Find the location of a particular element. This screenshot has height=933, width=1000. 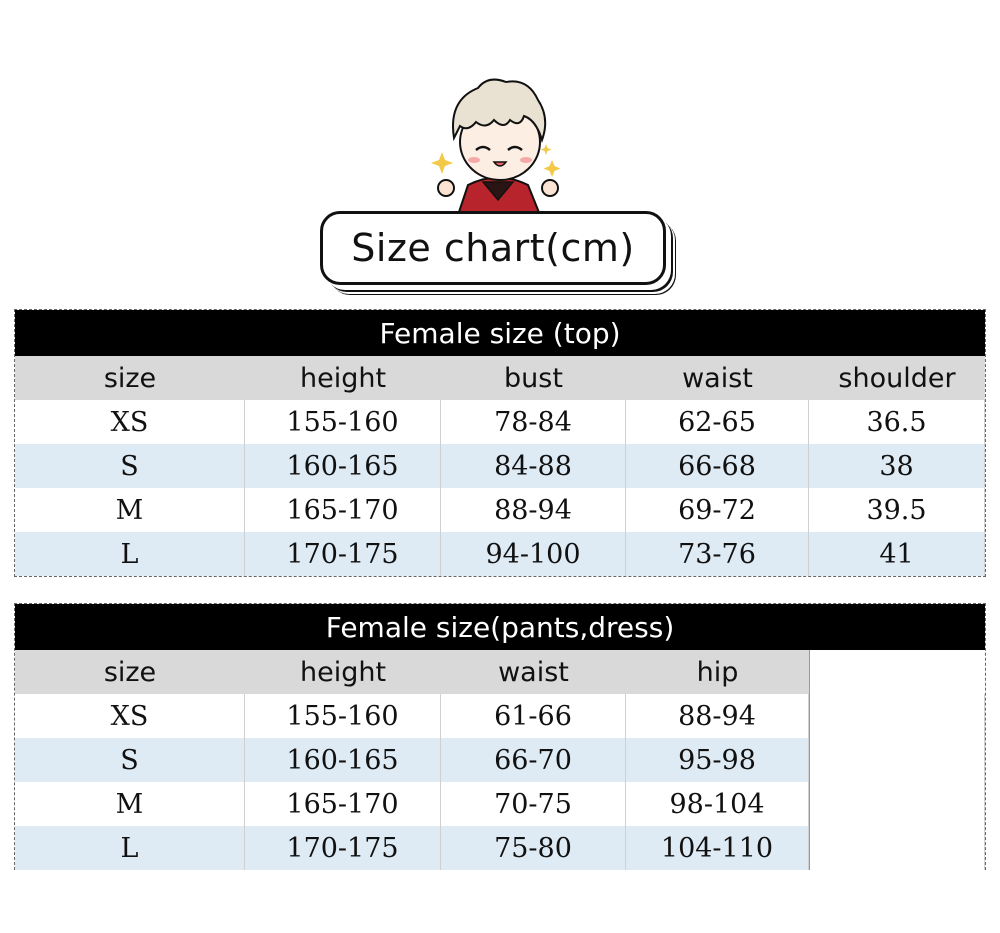

table-cell: 62-65 is located at coordinates (717, 422).